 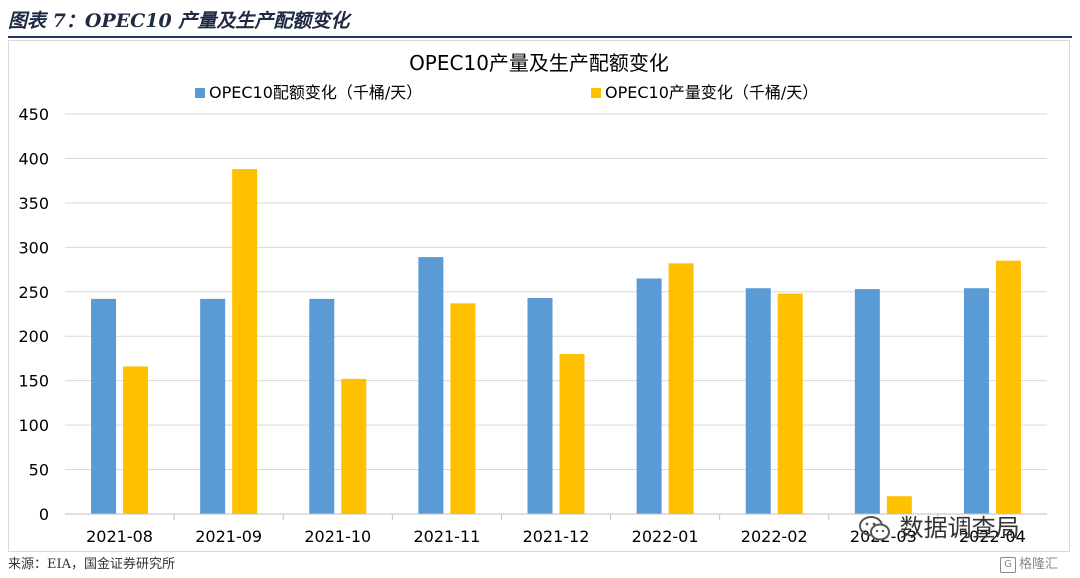 I want to click on y-tick-label: 400, so click(x=33, y=158).